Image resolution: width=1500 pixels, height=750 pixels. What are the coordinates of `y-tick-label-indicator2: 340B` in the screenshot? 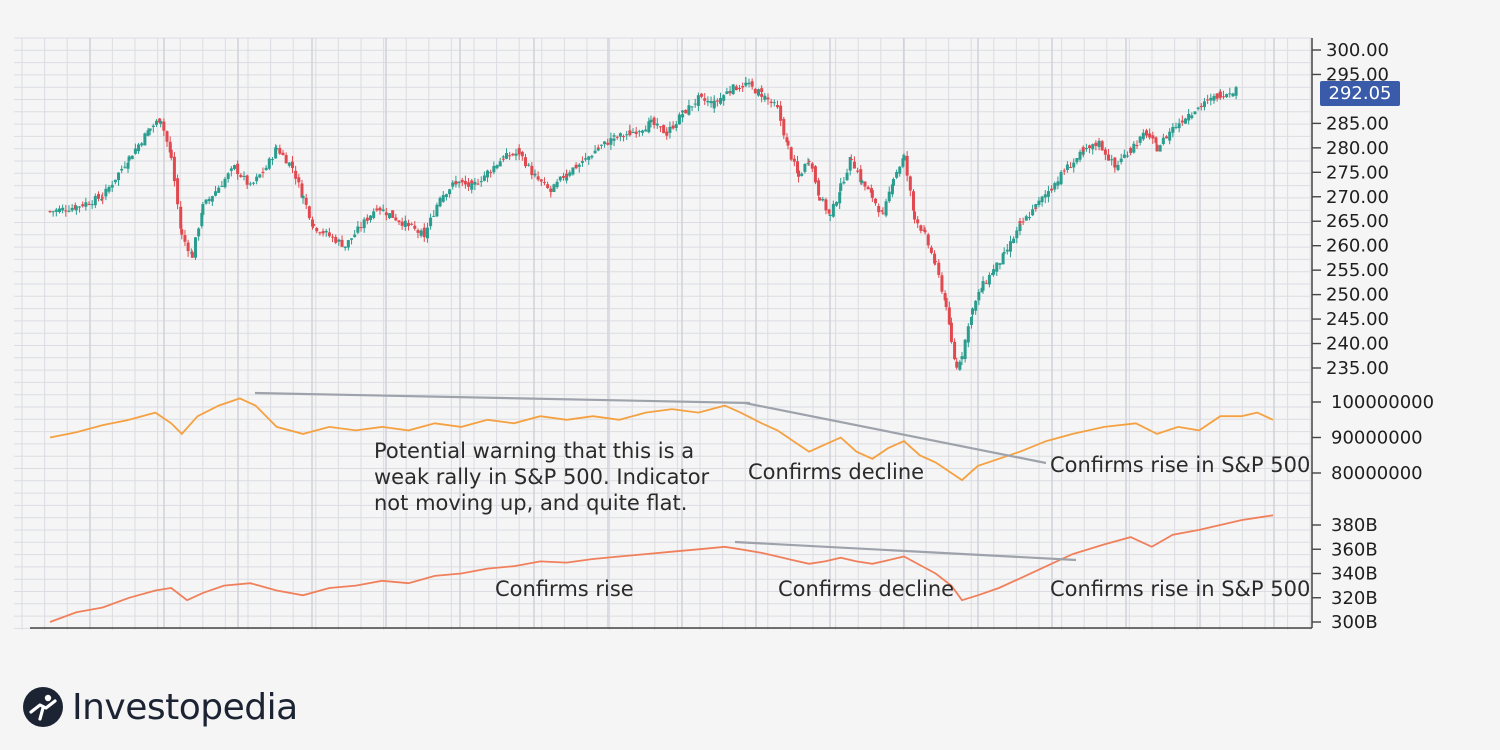 It's located at (1354, 574).